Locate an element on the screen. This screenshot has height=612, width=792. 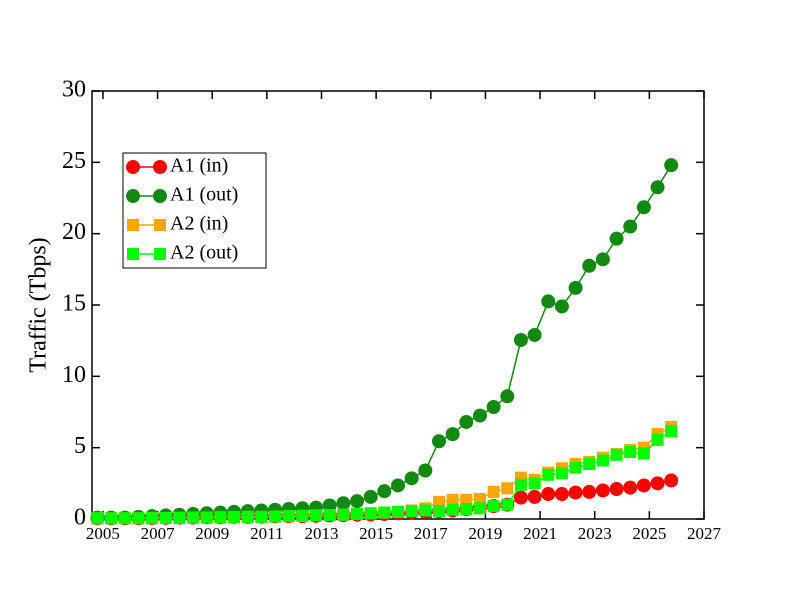
x-tick-label: 2009 is located at coordinates (212, 533).